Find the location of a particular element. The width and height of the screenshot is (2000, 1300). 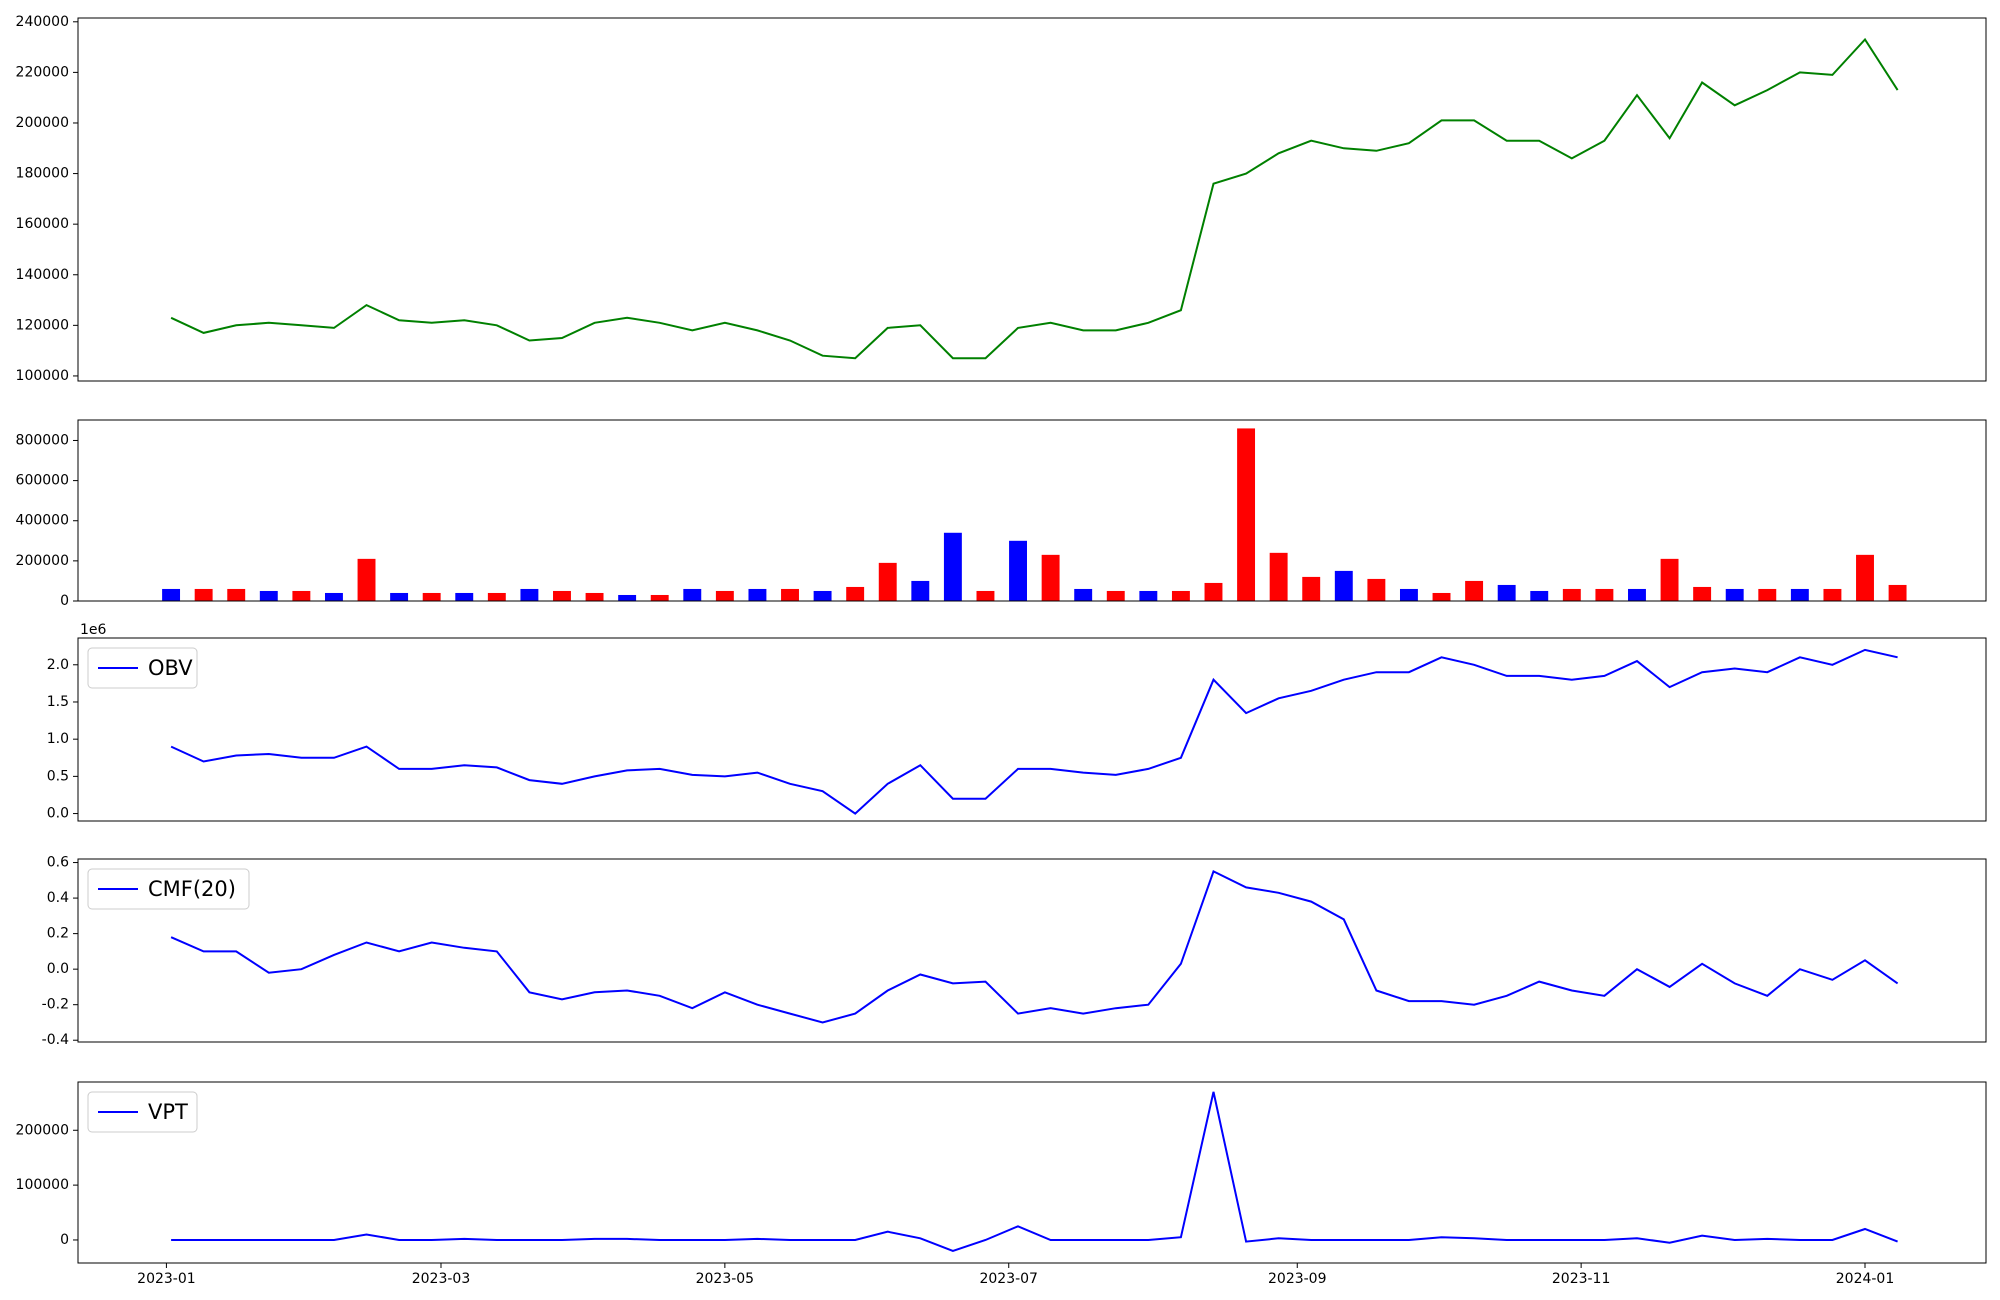

y-tick-label: 1.5 is located at coordinates (58, 702).